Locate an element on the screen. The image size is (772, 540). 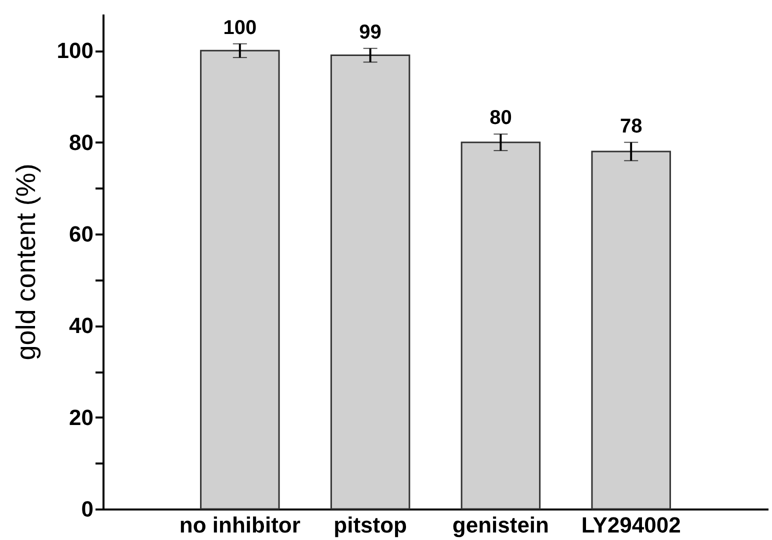
y-tick-label: 40 is located at coordinates (81, 325).